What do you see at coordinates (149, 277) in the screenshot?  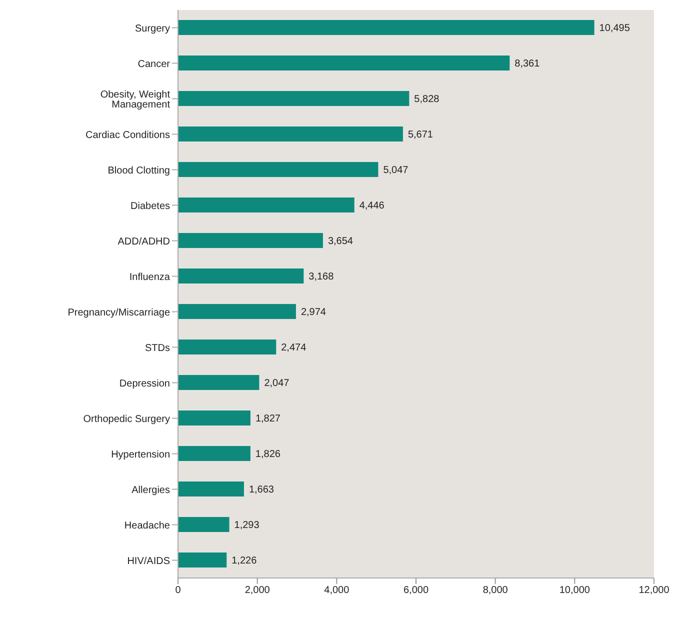 I see `y-tick-label: Influenza` at bounding box center [149, 277].